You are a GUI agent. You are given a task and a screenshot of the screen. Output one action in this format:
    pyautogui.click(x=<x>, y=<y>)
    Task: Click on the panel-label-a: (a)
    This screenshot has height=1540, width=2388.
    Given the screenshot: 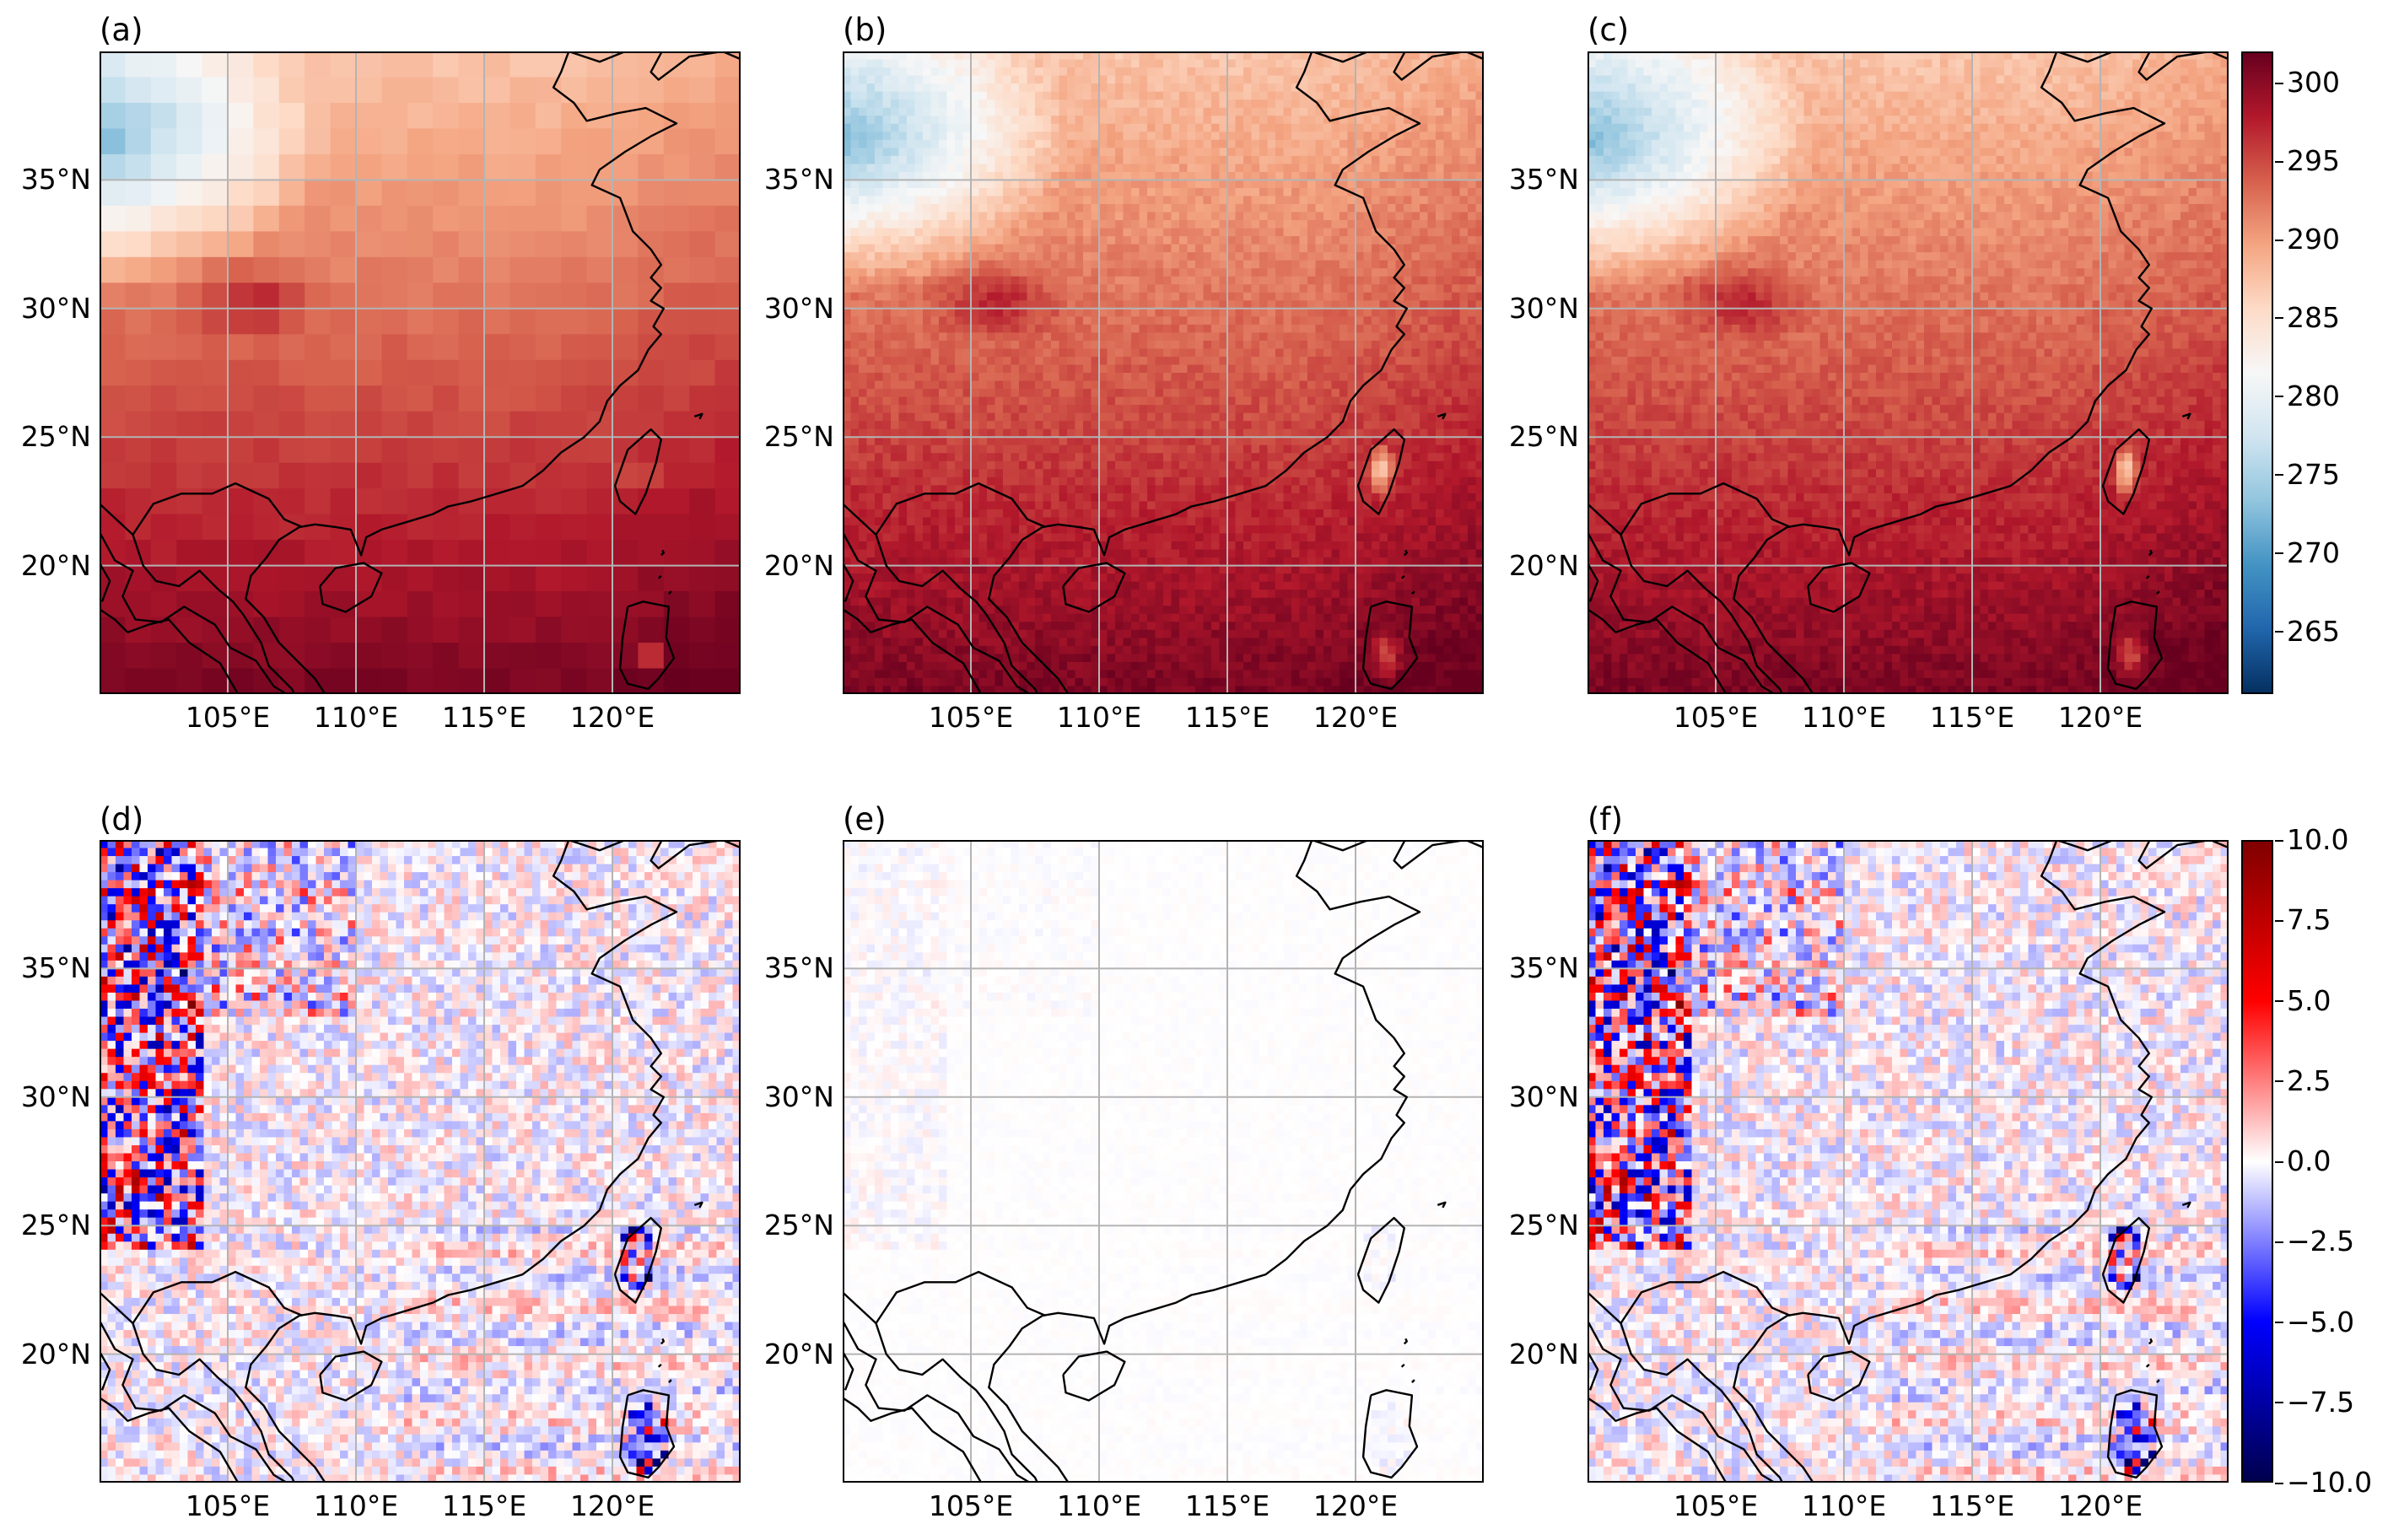 What is the action you would take?
    pyautogui.click(x=121, y=30)
    